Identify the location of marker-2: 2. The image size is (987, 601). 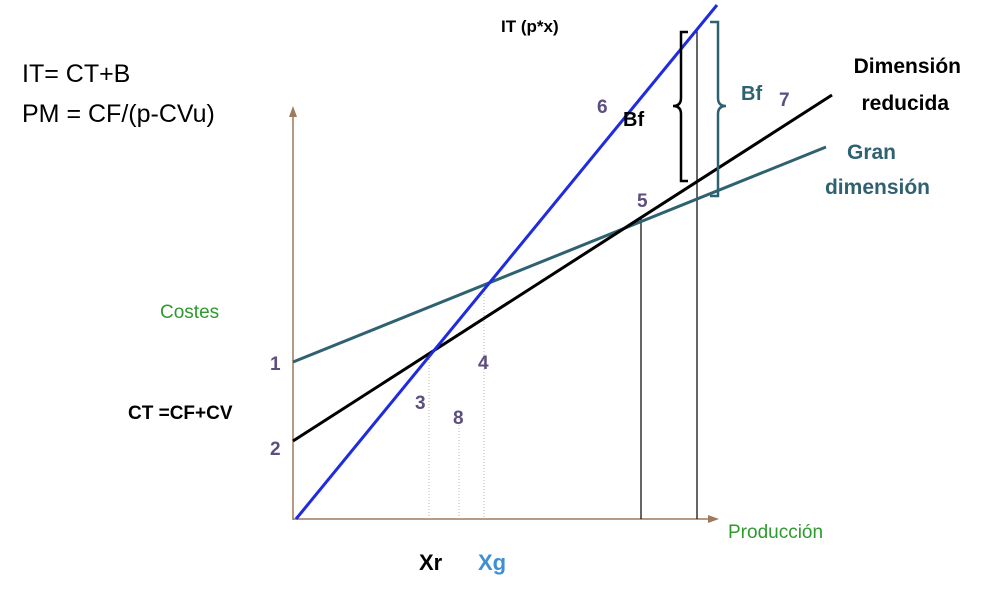
(275, 449).